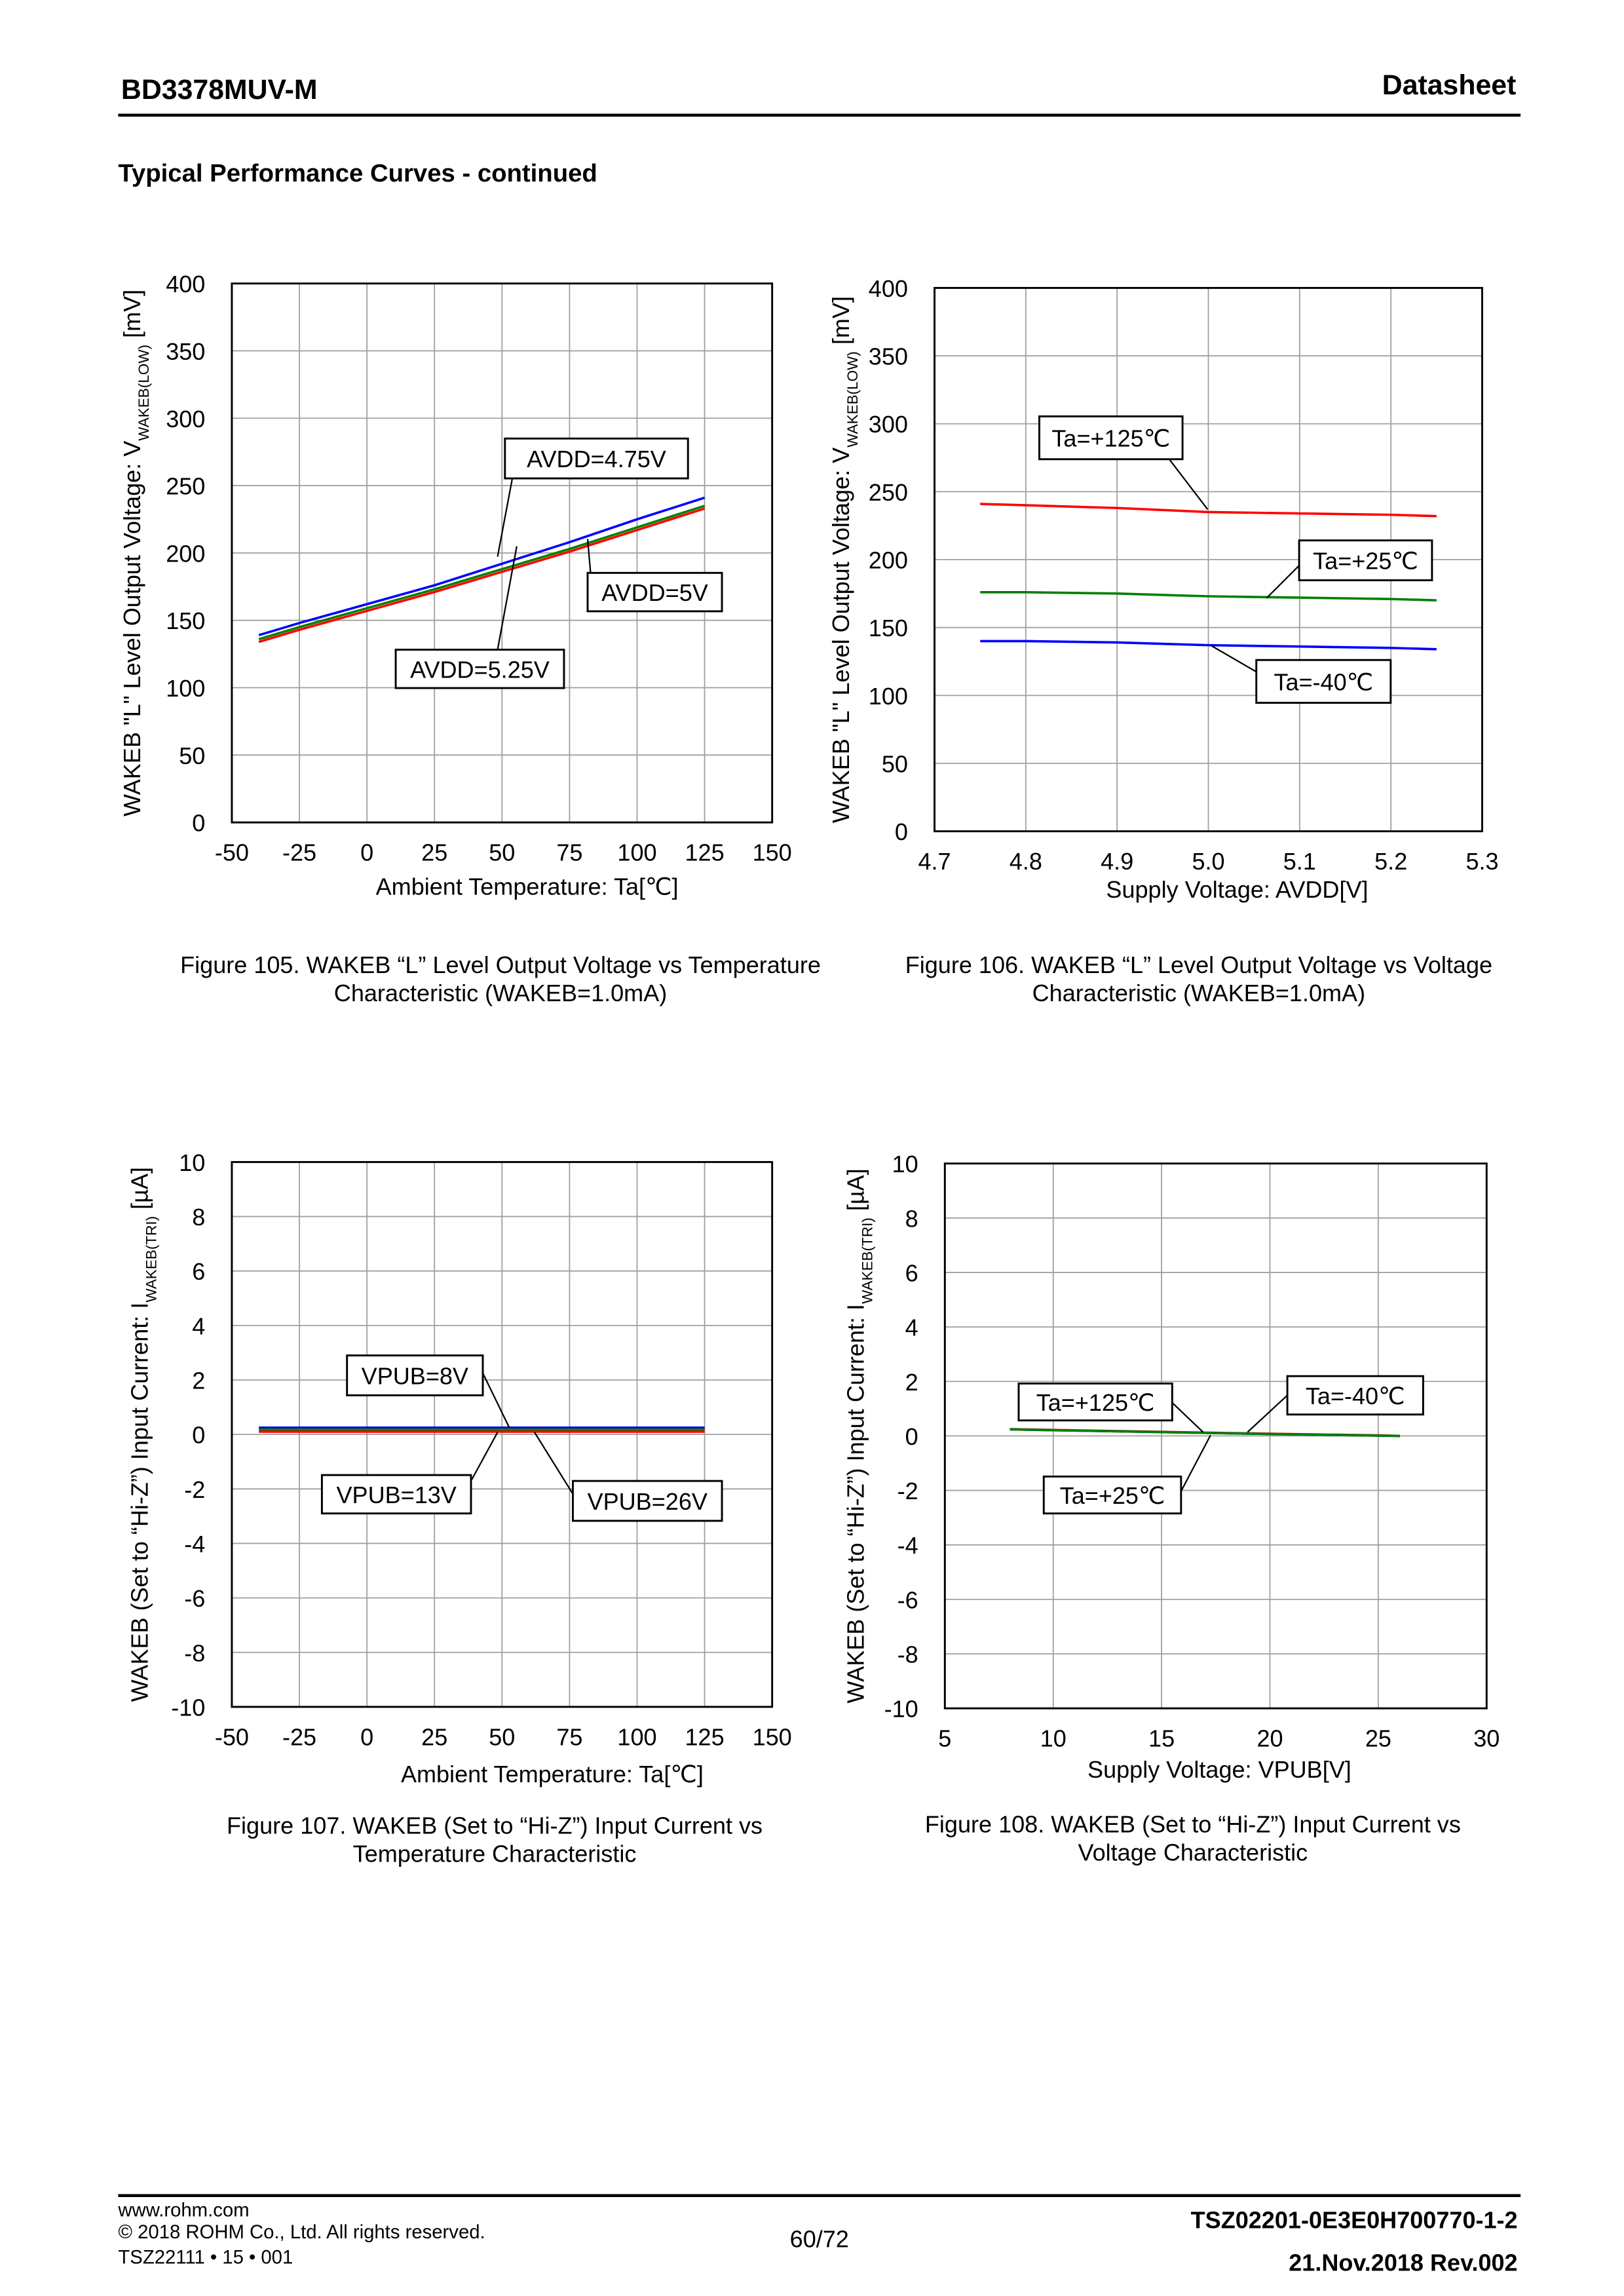  Describe the element at coordinates (183, 2210) in the screenshot. I see `website: www.rohm.com` at that location.